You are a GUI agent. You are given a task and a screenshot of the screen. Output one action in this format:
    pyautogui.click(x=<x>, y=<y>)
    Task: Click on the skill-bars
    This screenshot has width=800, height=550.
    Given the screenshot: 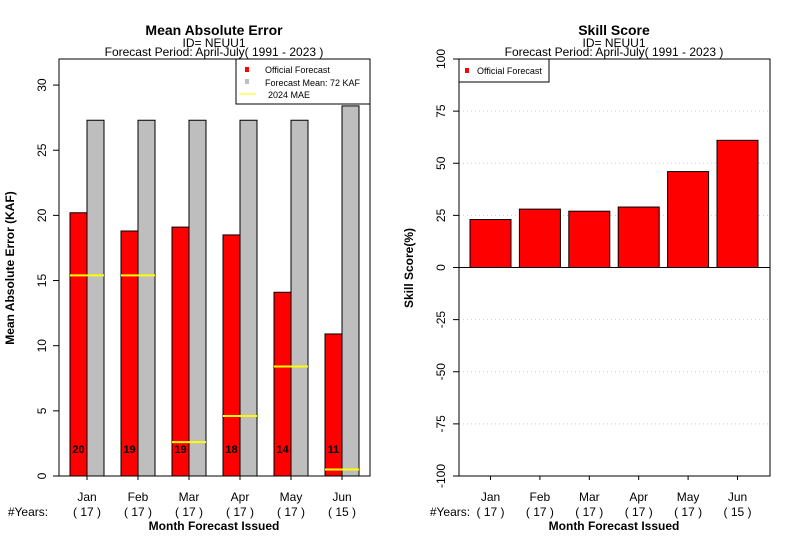 What is the action you would take?
    pyautogui.click(x=614, y=204)
    